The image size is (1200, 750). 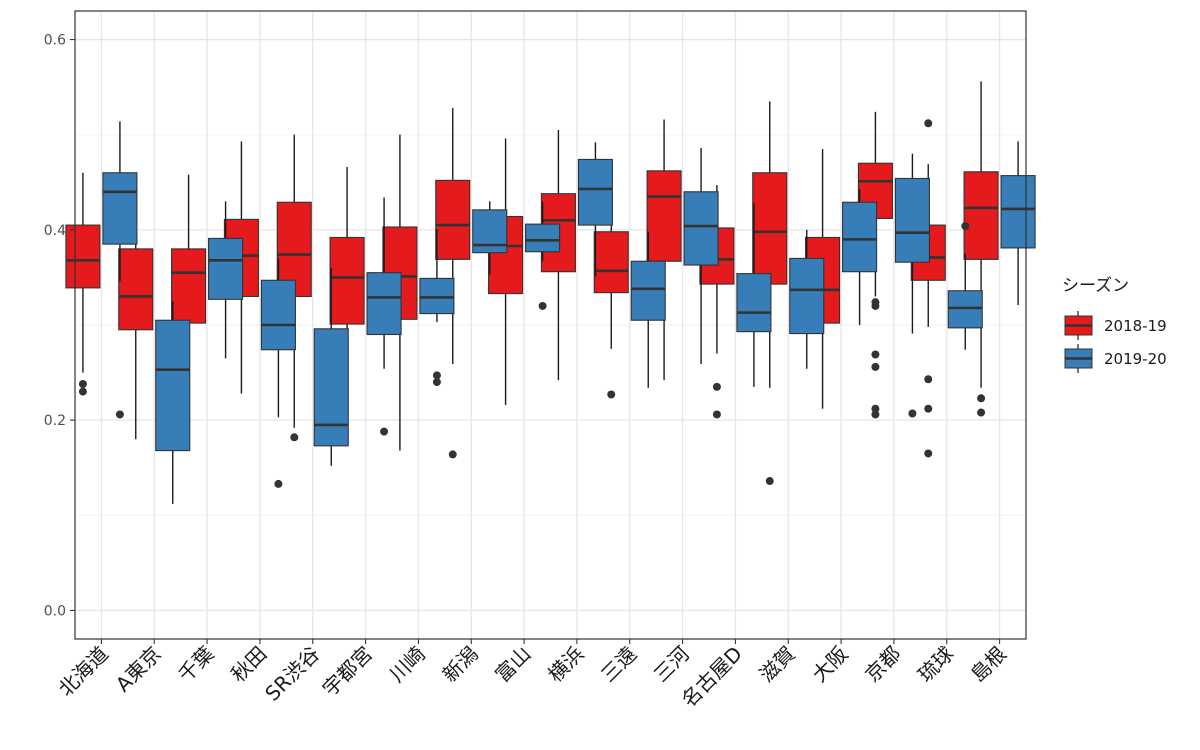 I want to click on legend: シーズン 2018-19 2019-20, so click(x=1114, y=324).